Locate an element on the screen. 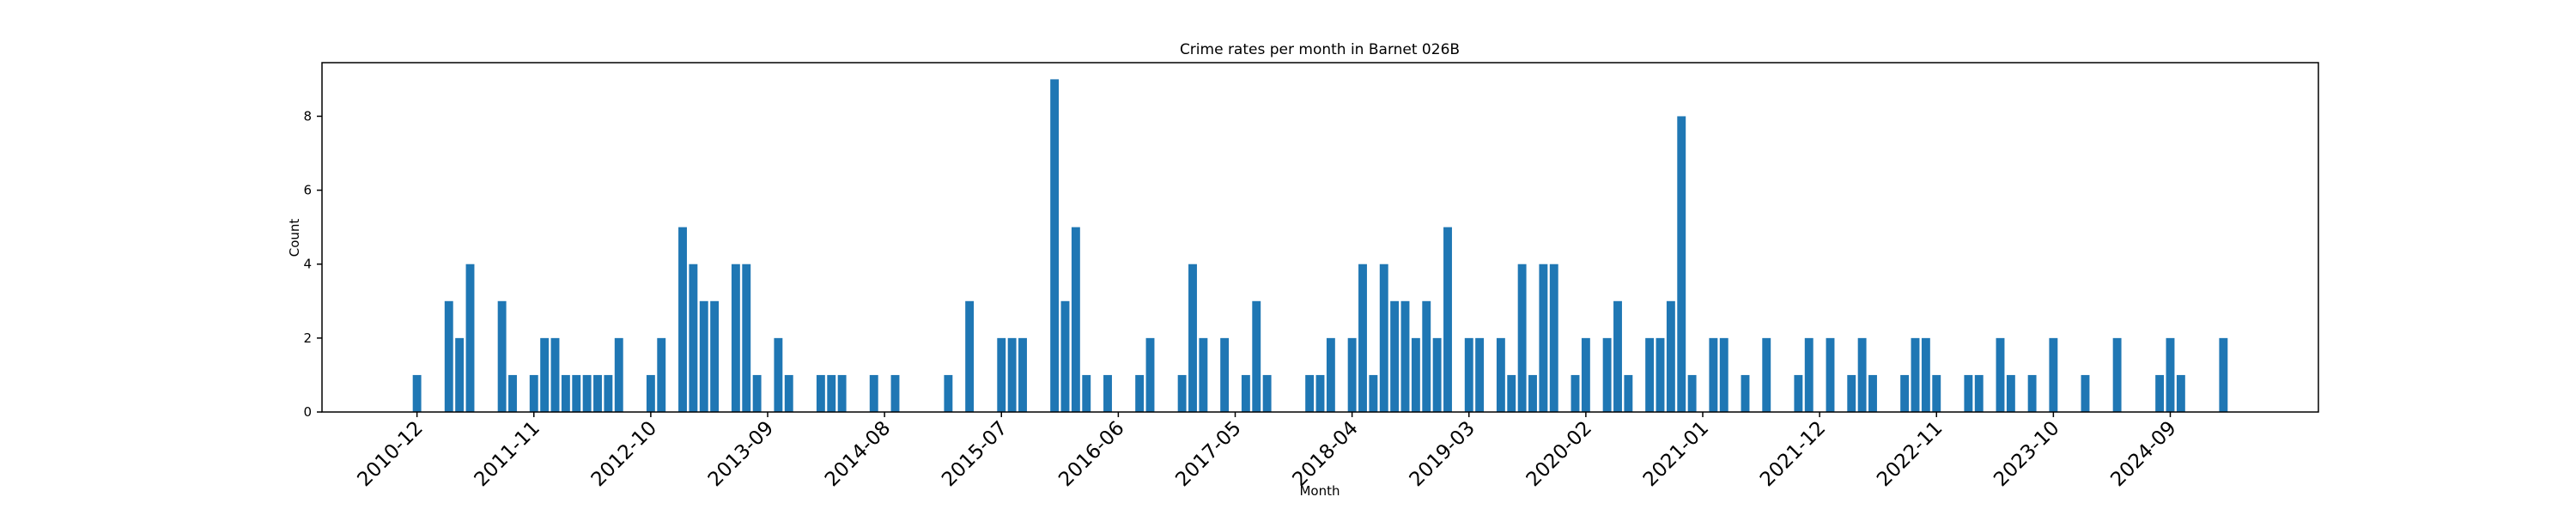 This screenshot has height=515, width=2576. x-tick-label: 2014-08 is located at coordinates (858, 454).